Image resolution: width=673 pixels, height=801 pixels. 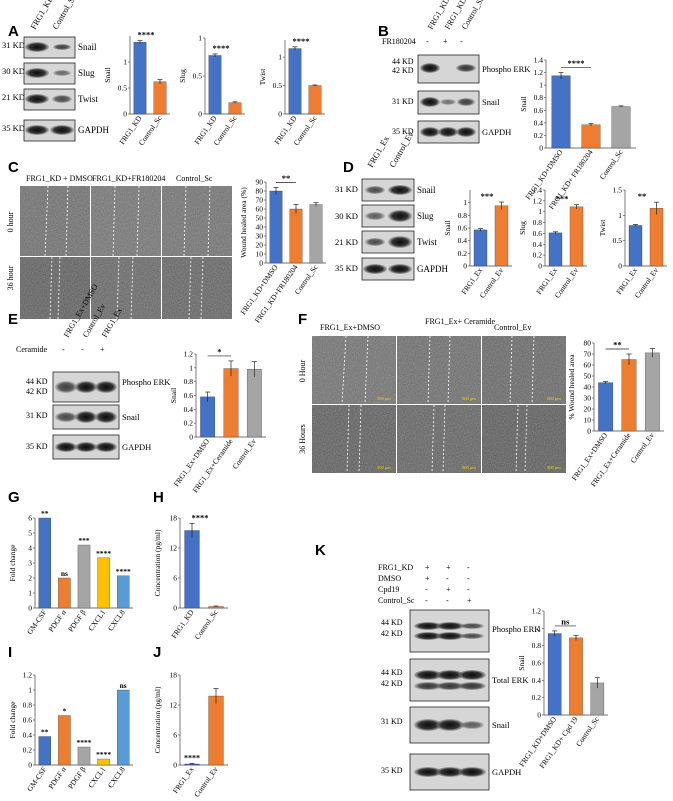 What do you see at coordinates (175, 578) in the screenshot?
I see `tick-label: 6` at bounding box center [175, 578].